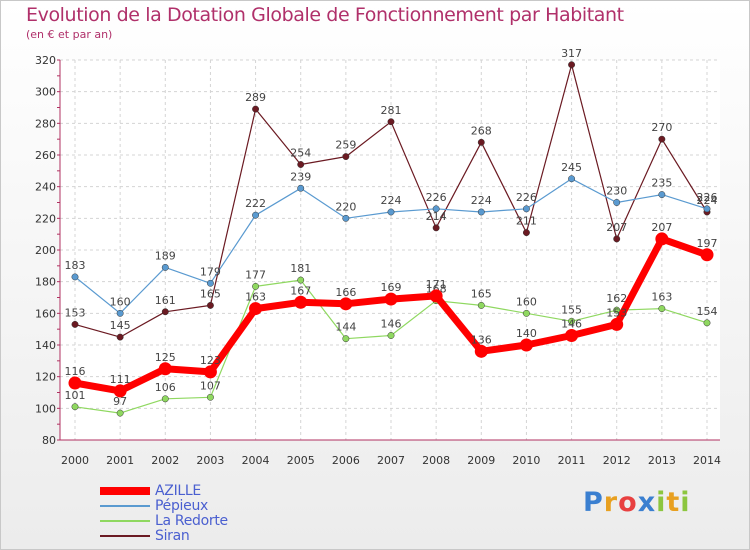  Describe the element at coordinates (572, 460) in the screenshot. I see `x-tick-label: 2011` at that location.